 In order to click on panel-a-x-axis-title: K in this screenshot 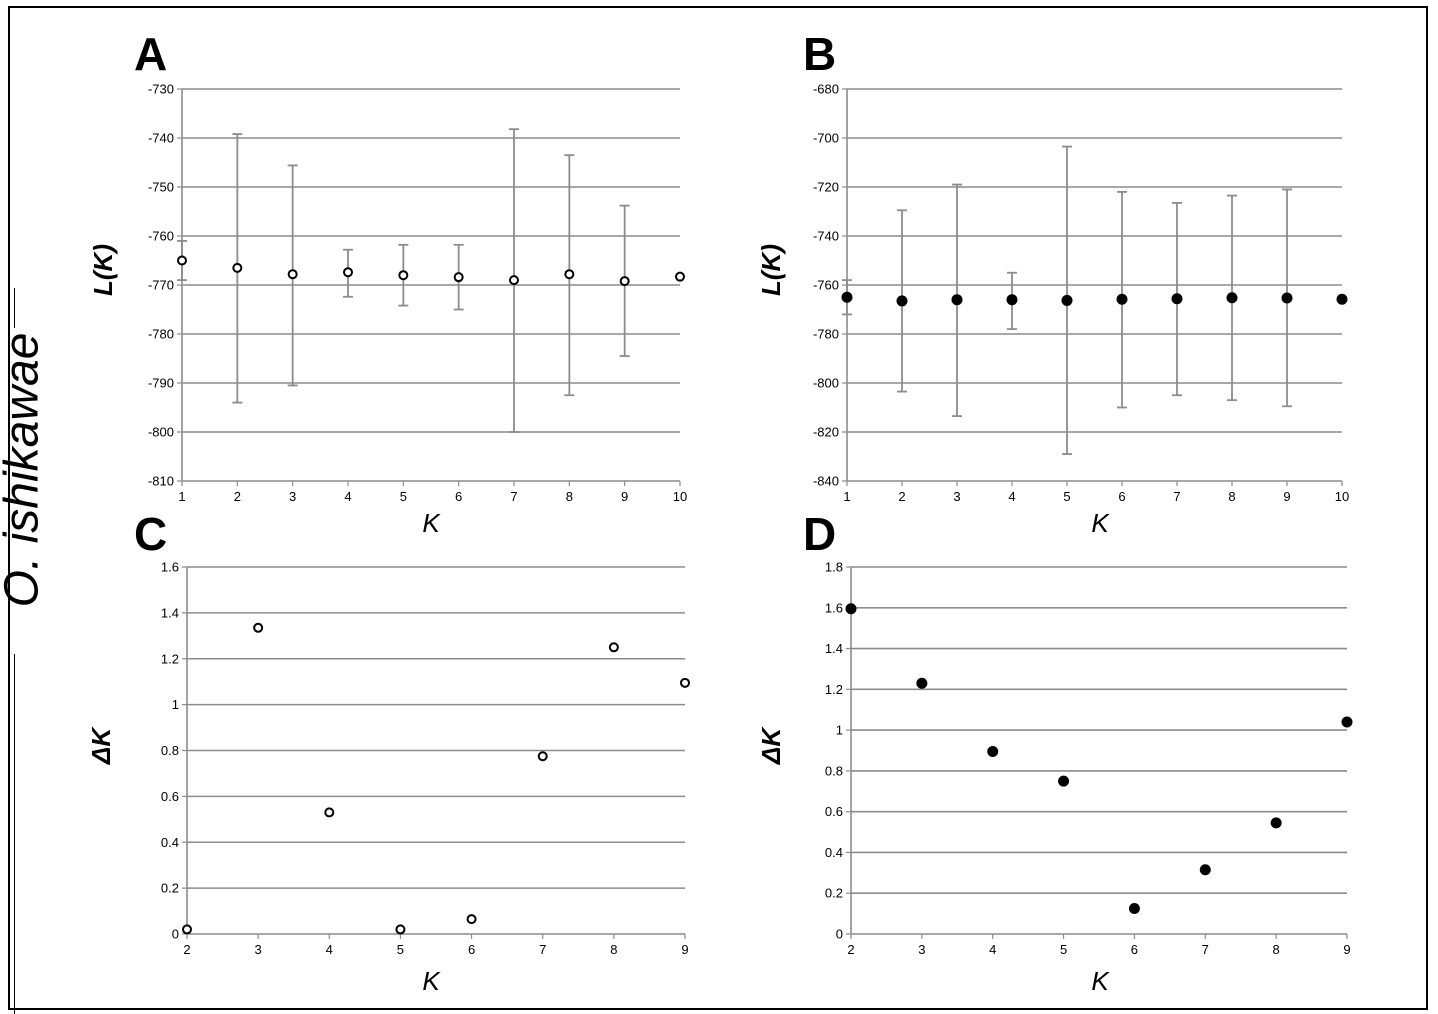, I will do `click(431, 523)`.